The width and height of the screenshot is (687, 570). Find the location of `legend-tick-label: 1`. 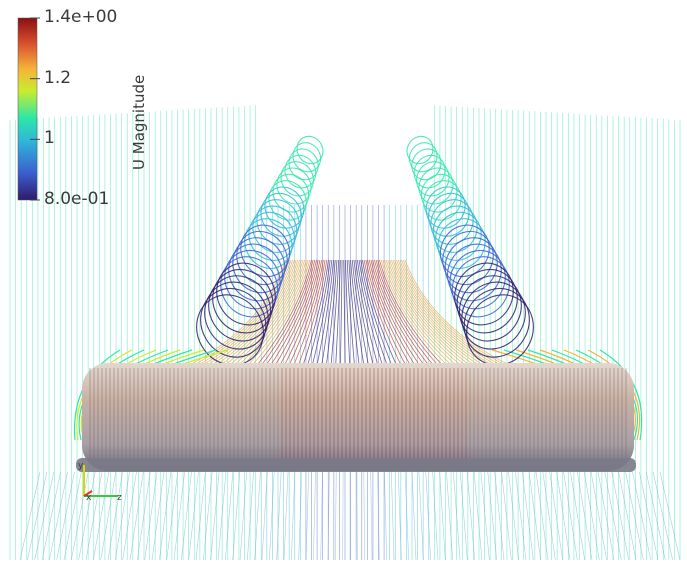

legend-tick-label: 1 is located at coordinates (49, 138).